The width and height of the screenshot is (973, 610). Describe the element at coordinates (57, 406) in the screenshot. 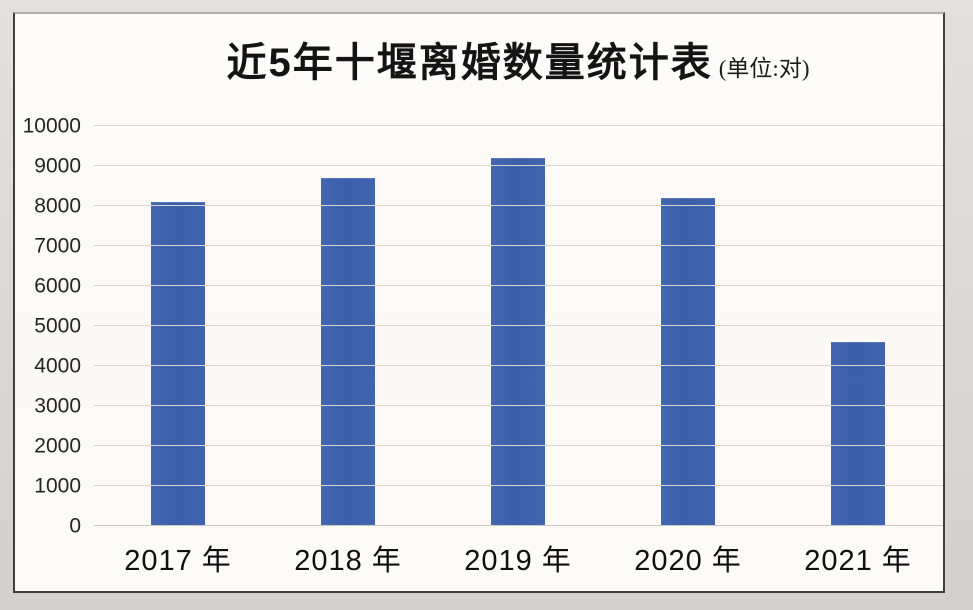

I see `y-tick-label-3000: 3000` at that location.